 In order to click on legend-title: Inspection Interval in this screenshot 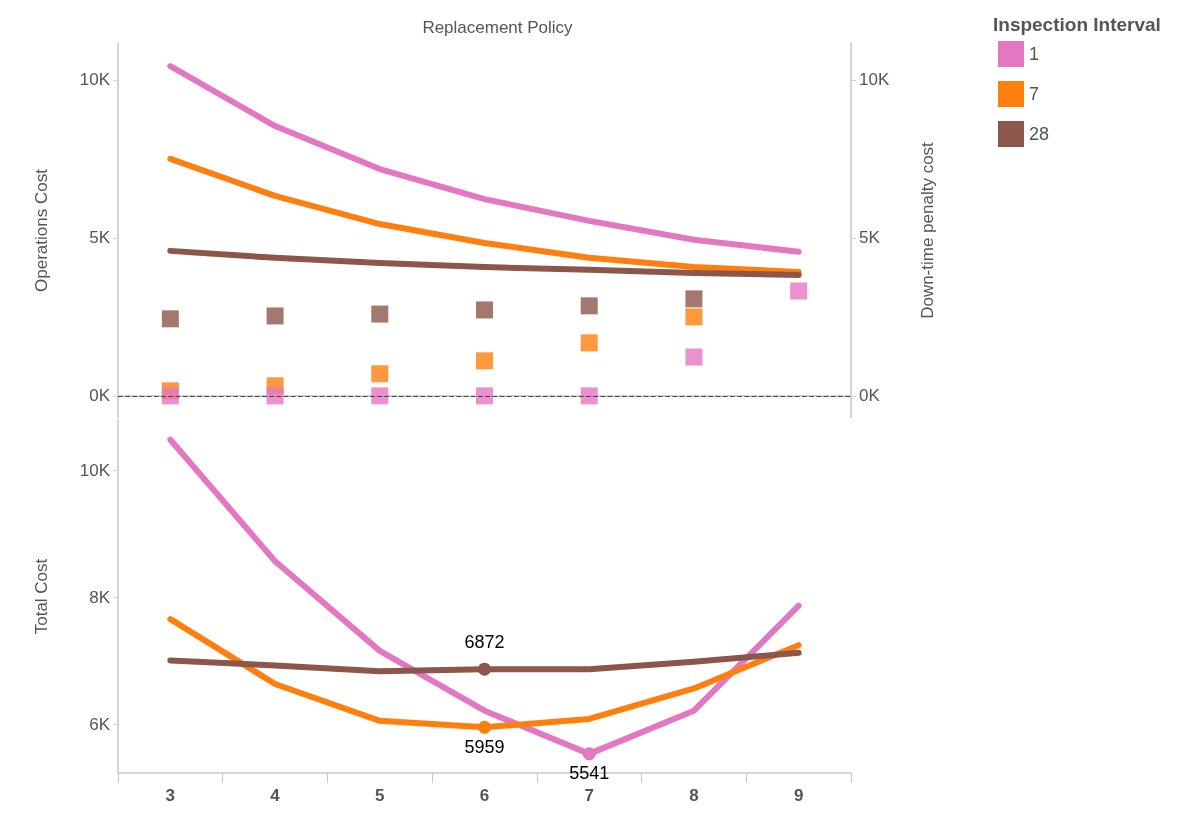, I will do `click(1077, 24)`.